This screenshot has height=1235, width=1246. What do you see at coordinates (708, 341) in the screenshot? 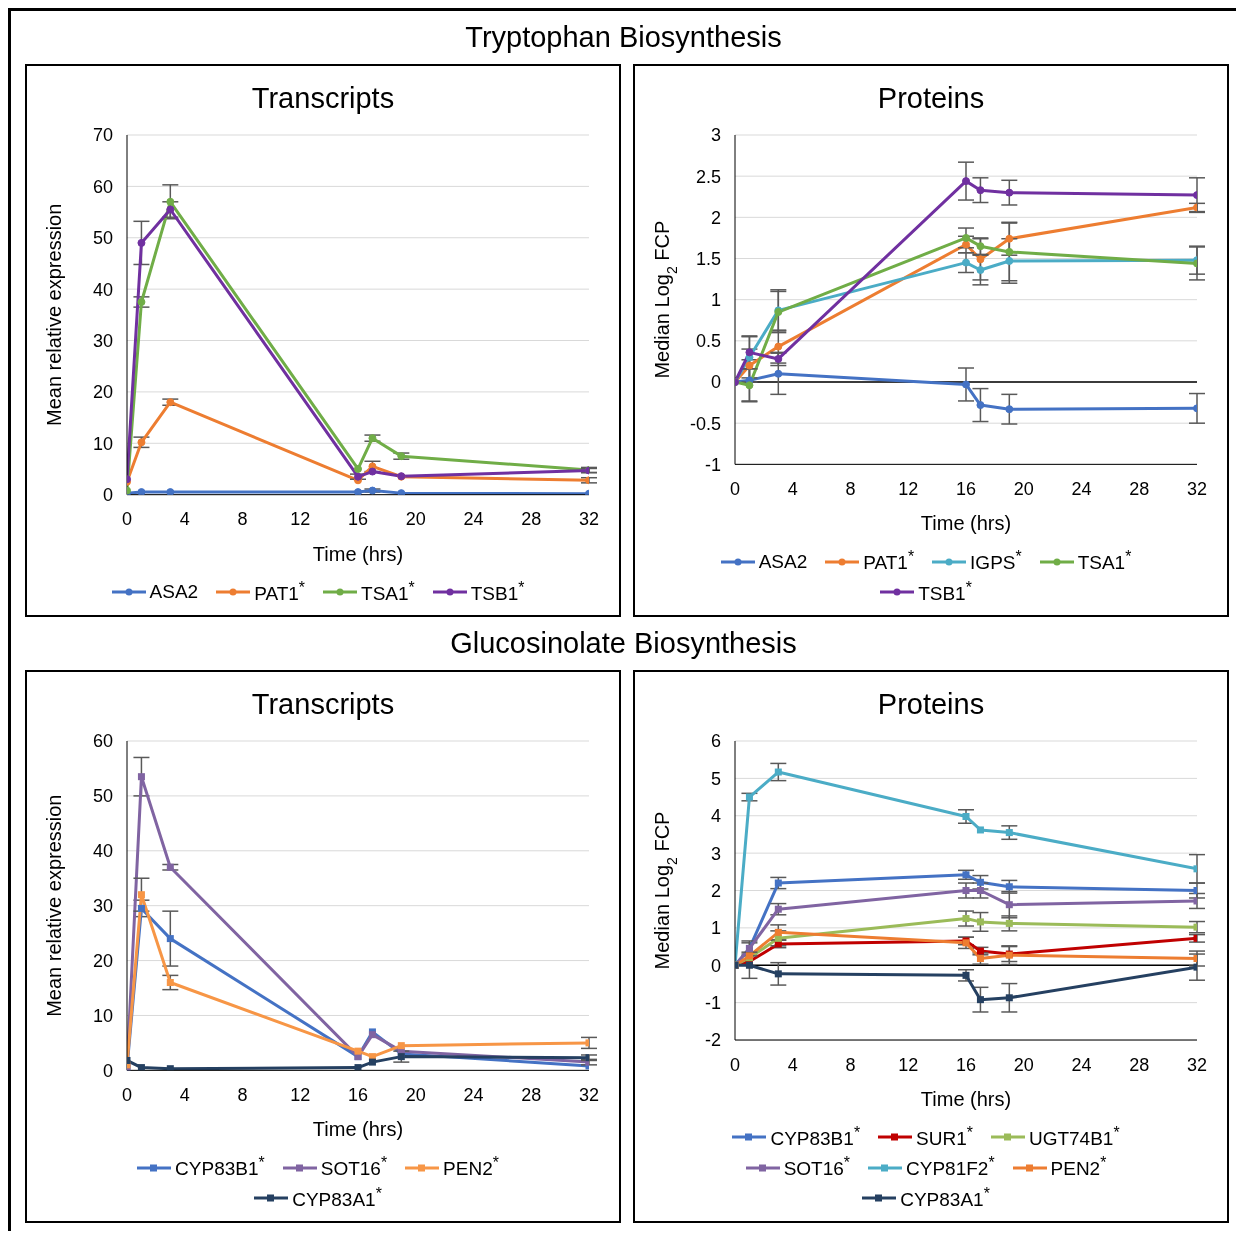
I see `y-tick-label: 0.5` at bounding box center [708, 341].